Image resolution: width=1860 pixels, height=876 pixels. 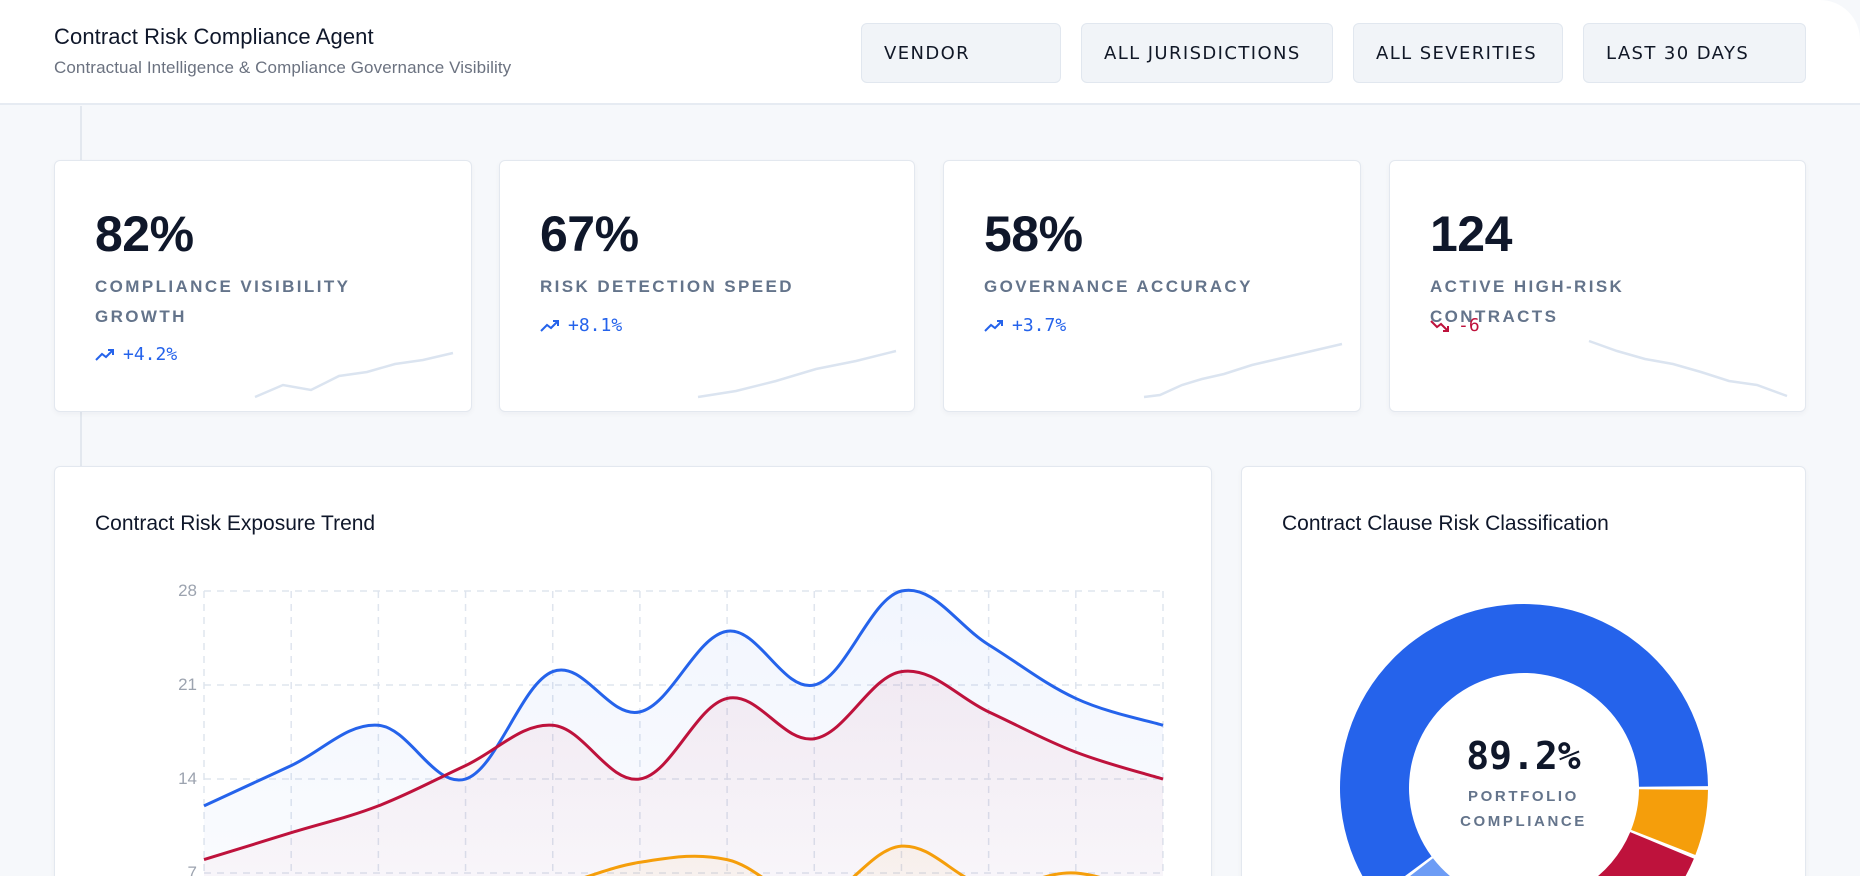 What do you see at coordinates (1118, 286) in the screenshot?
I see `kpi-label: GOVERNANCE ACCURACY` at bounding box center [1118, 286].